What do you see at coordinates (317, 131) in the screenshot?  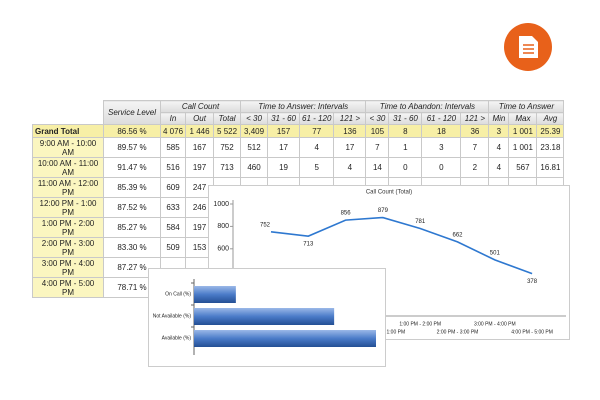 I see `table-cell: 77` at bounding box center [317, 131].